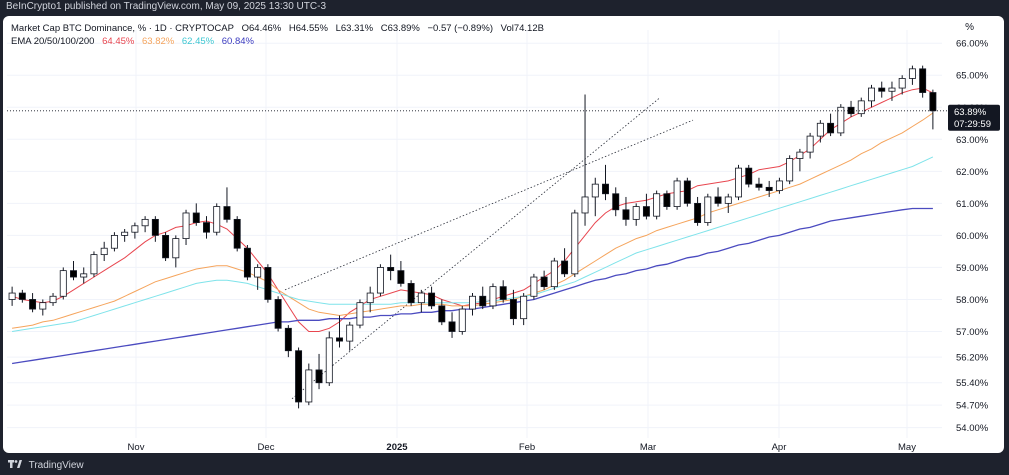 The image size is (1009, 475). Describe the element at coordinates (56, 465) in the screenshot. I see `brand-name: TradingView` at that location.